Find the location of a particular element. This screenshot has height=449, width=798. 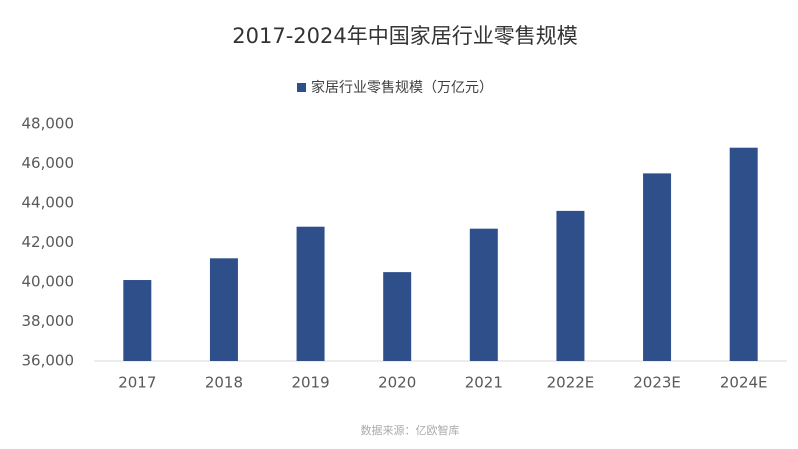

chart-title: 2017-2024年中国家居行业零售规模 is located at coordinates (404, 36).